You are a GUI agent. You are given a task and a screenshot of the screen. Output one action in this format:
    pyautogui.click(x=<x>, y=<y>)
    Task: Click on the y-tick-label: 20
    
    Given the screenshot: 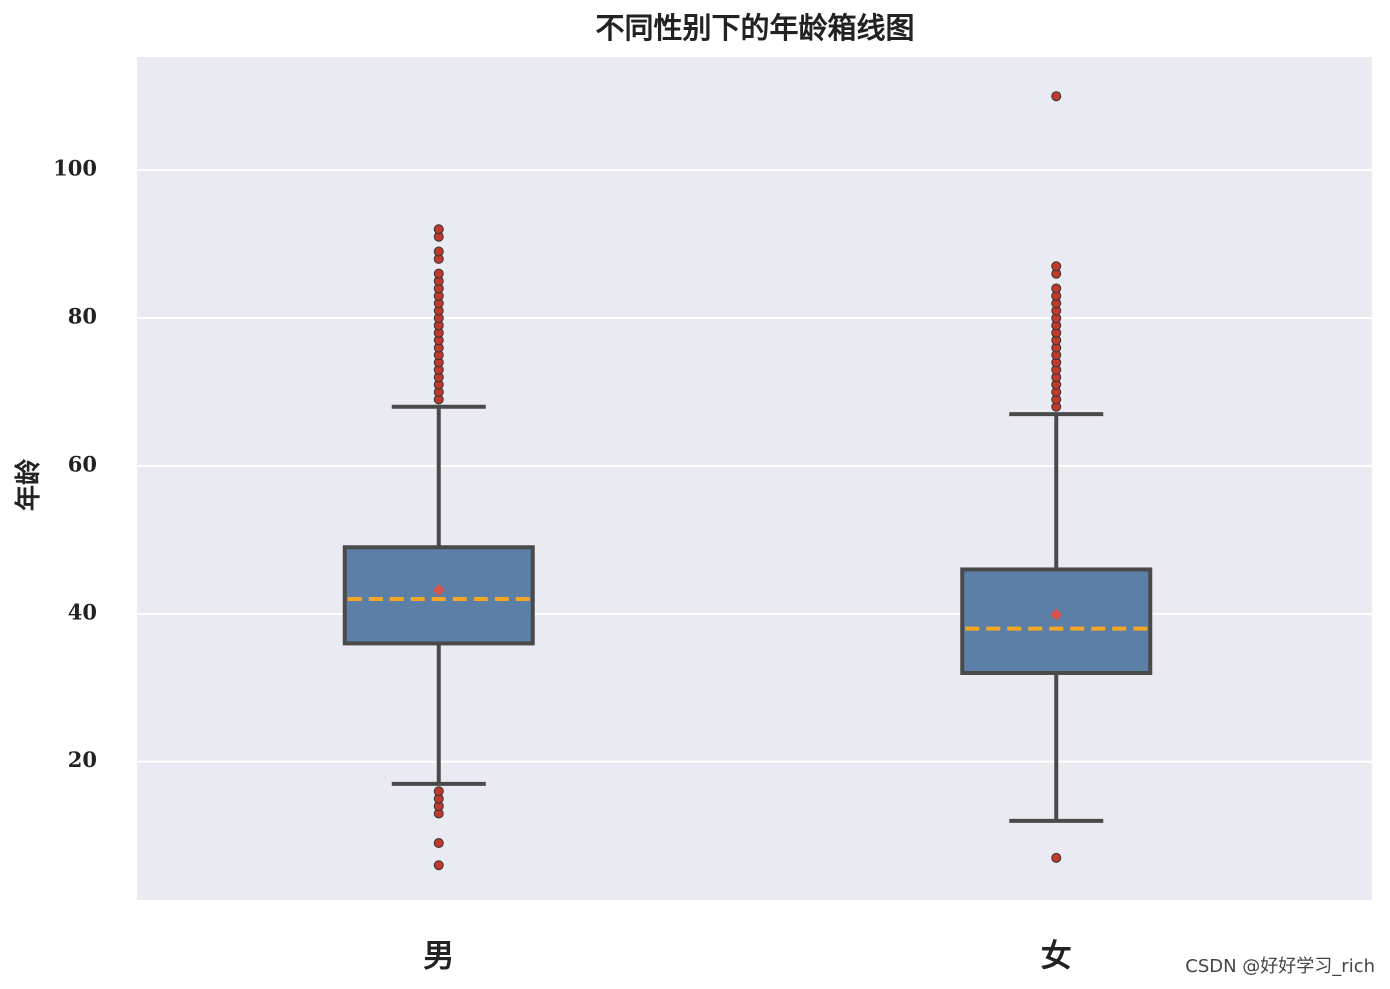 What is the action you would take?
    pyautogui.click(x=82, y=759)
    